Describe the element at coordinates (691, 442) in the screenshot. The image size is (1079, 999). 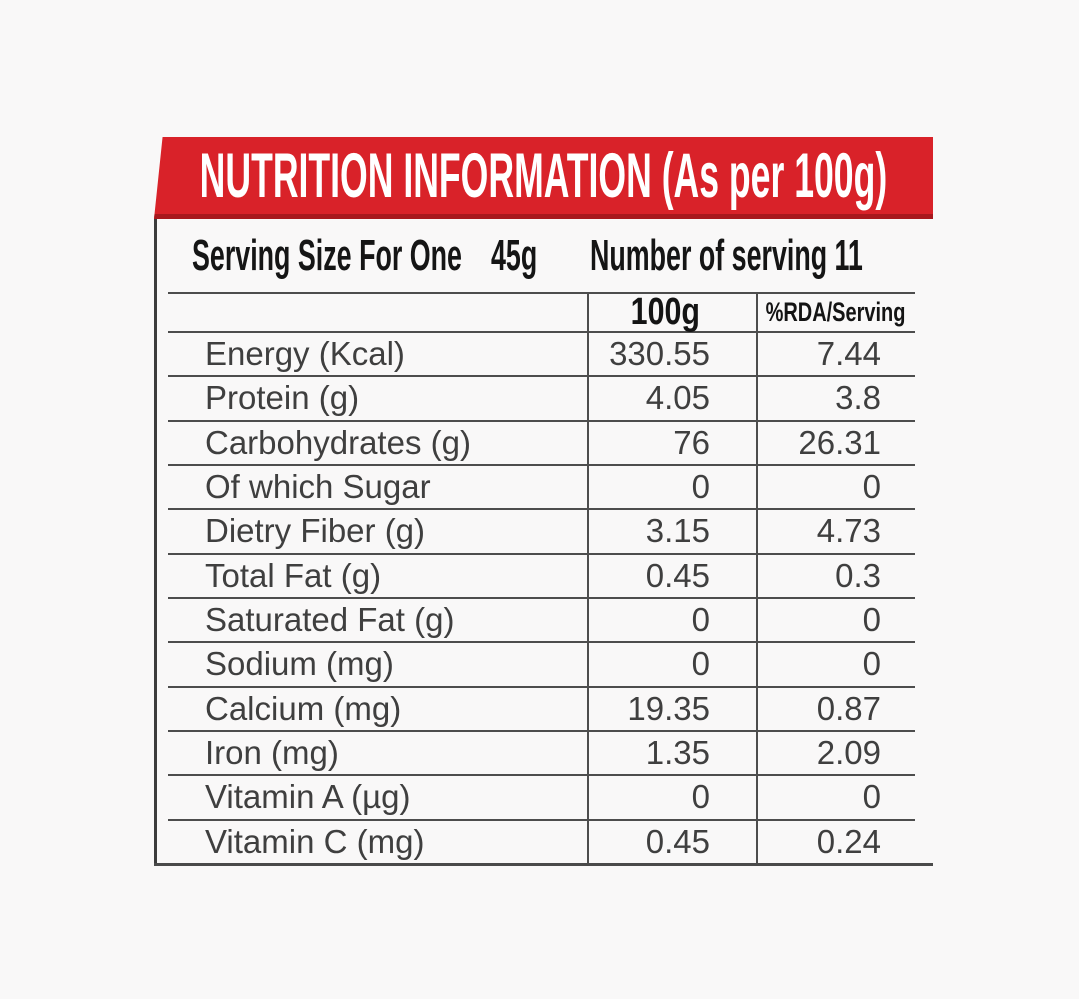
I see `row-per100g-value: 76` at that location.